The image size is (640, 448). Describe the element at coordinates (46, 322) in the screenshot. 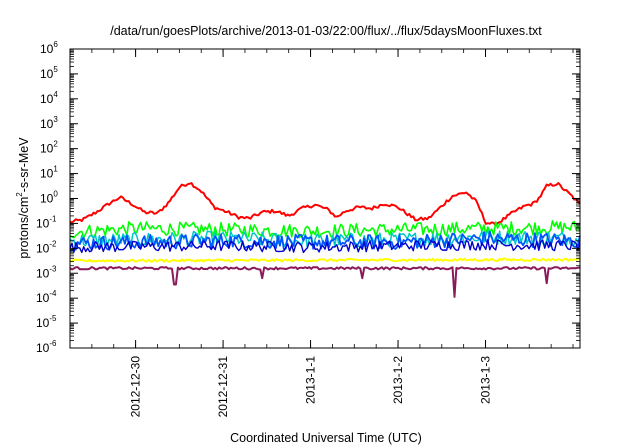

I see `y-tick-label: 10⁻⁵` at that location.